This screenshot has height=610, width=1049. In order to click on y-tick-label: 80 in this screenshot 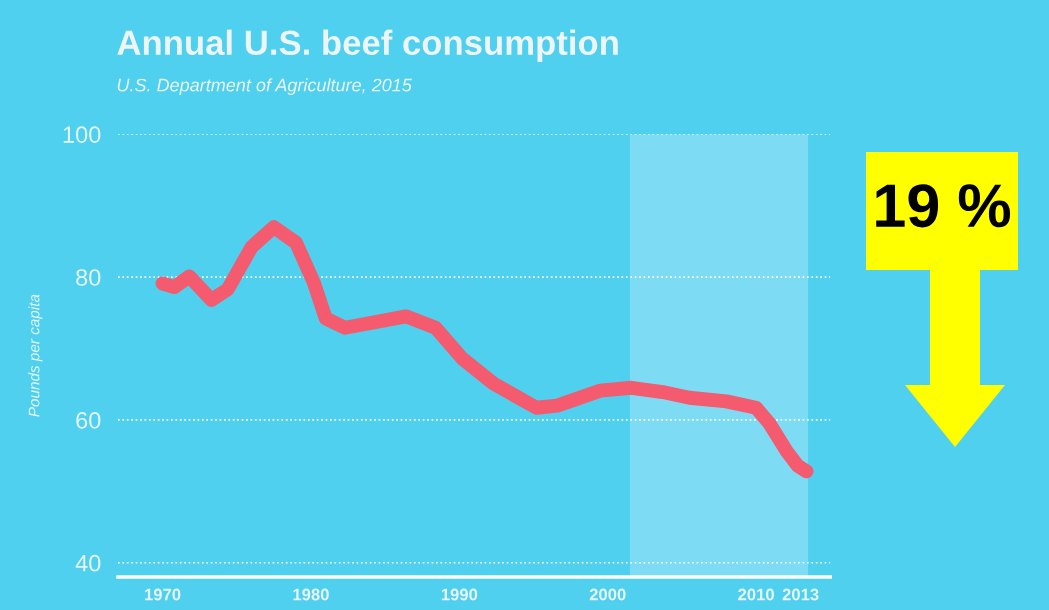, I will do `click(88, 277)`.